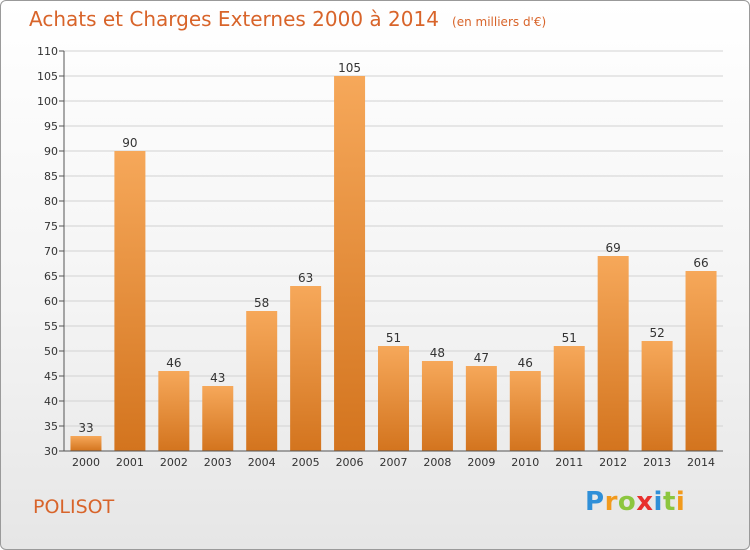 Image resolution: width=750 pixels, height=550 pixels. I want to click on unit-note: (en milliers d'€), so click(499, 22).